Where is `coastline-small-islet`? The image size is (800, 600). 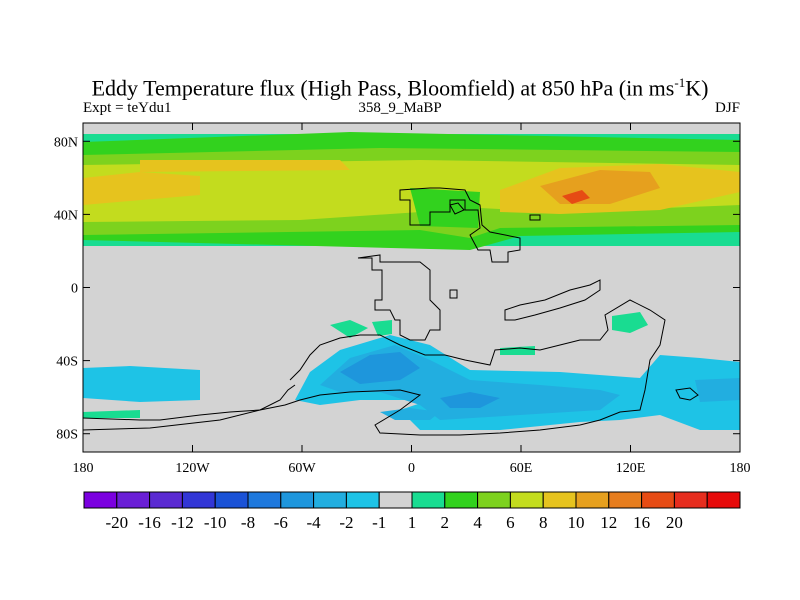
coastline-small-islet is located at coordinates (535, 217).